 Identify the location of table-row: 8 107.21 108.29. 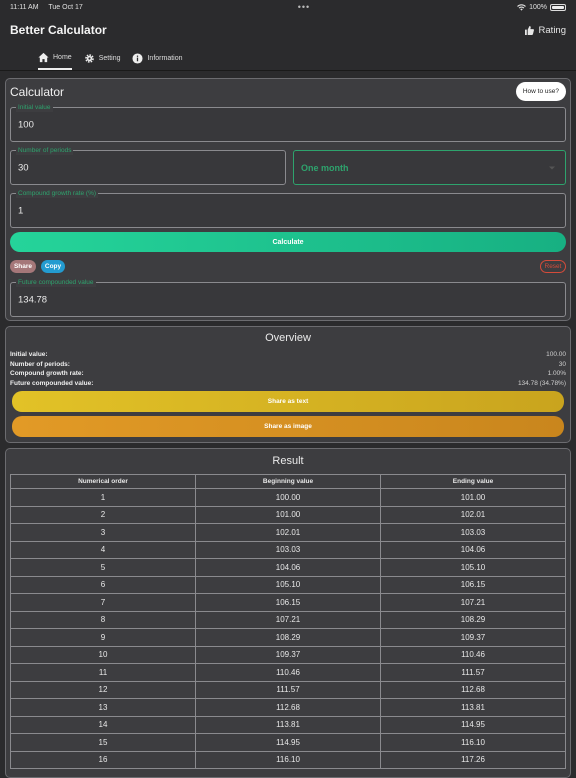
(288, 619).